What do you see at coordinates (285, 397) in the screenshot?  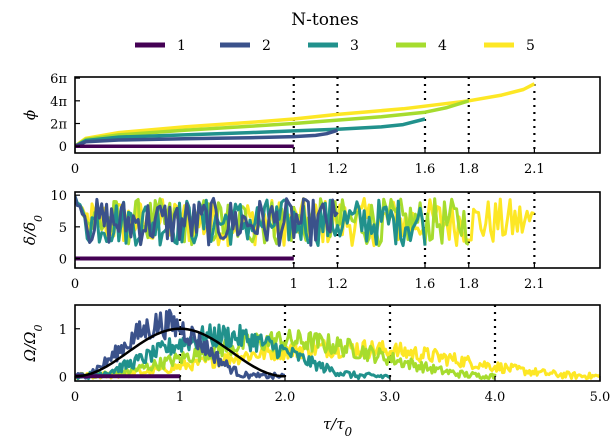 I see `x-tick-label: 2.0` at bounding box center [285, 397].